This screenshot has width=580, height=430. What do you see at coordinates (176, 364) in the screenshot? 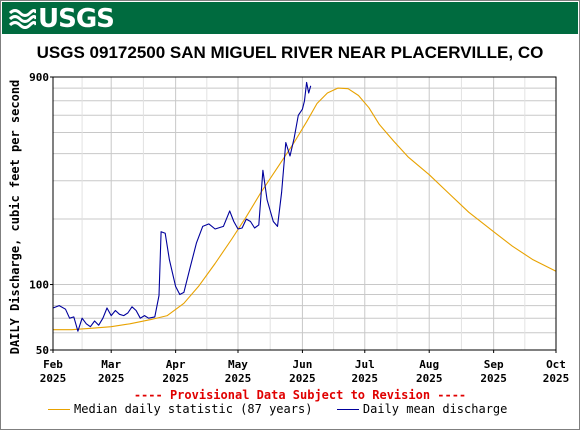
I see `x-tick-month: Apr` at bounding box center [176, 364].